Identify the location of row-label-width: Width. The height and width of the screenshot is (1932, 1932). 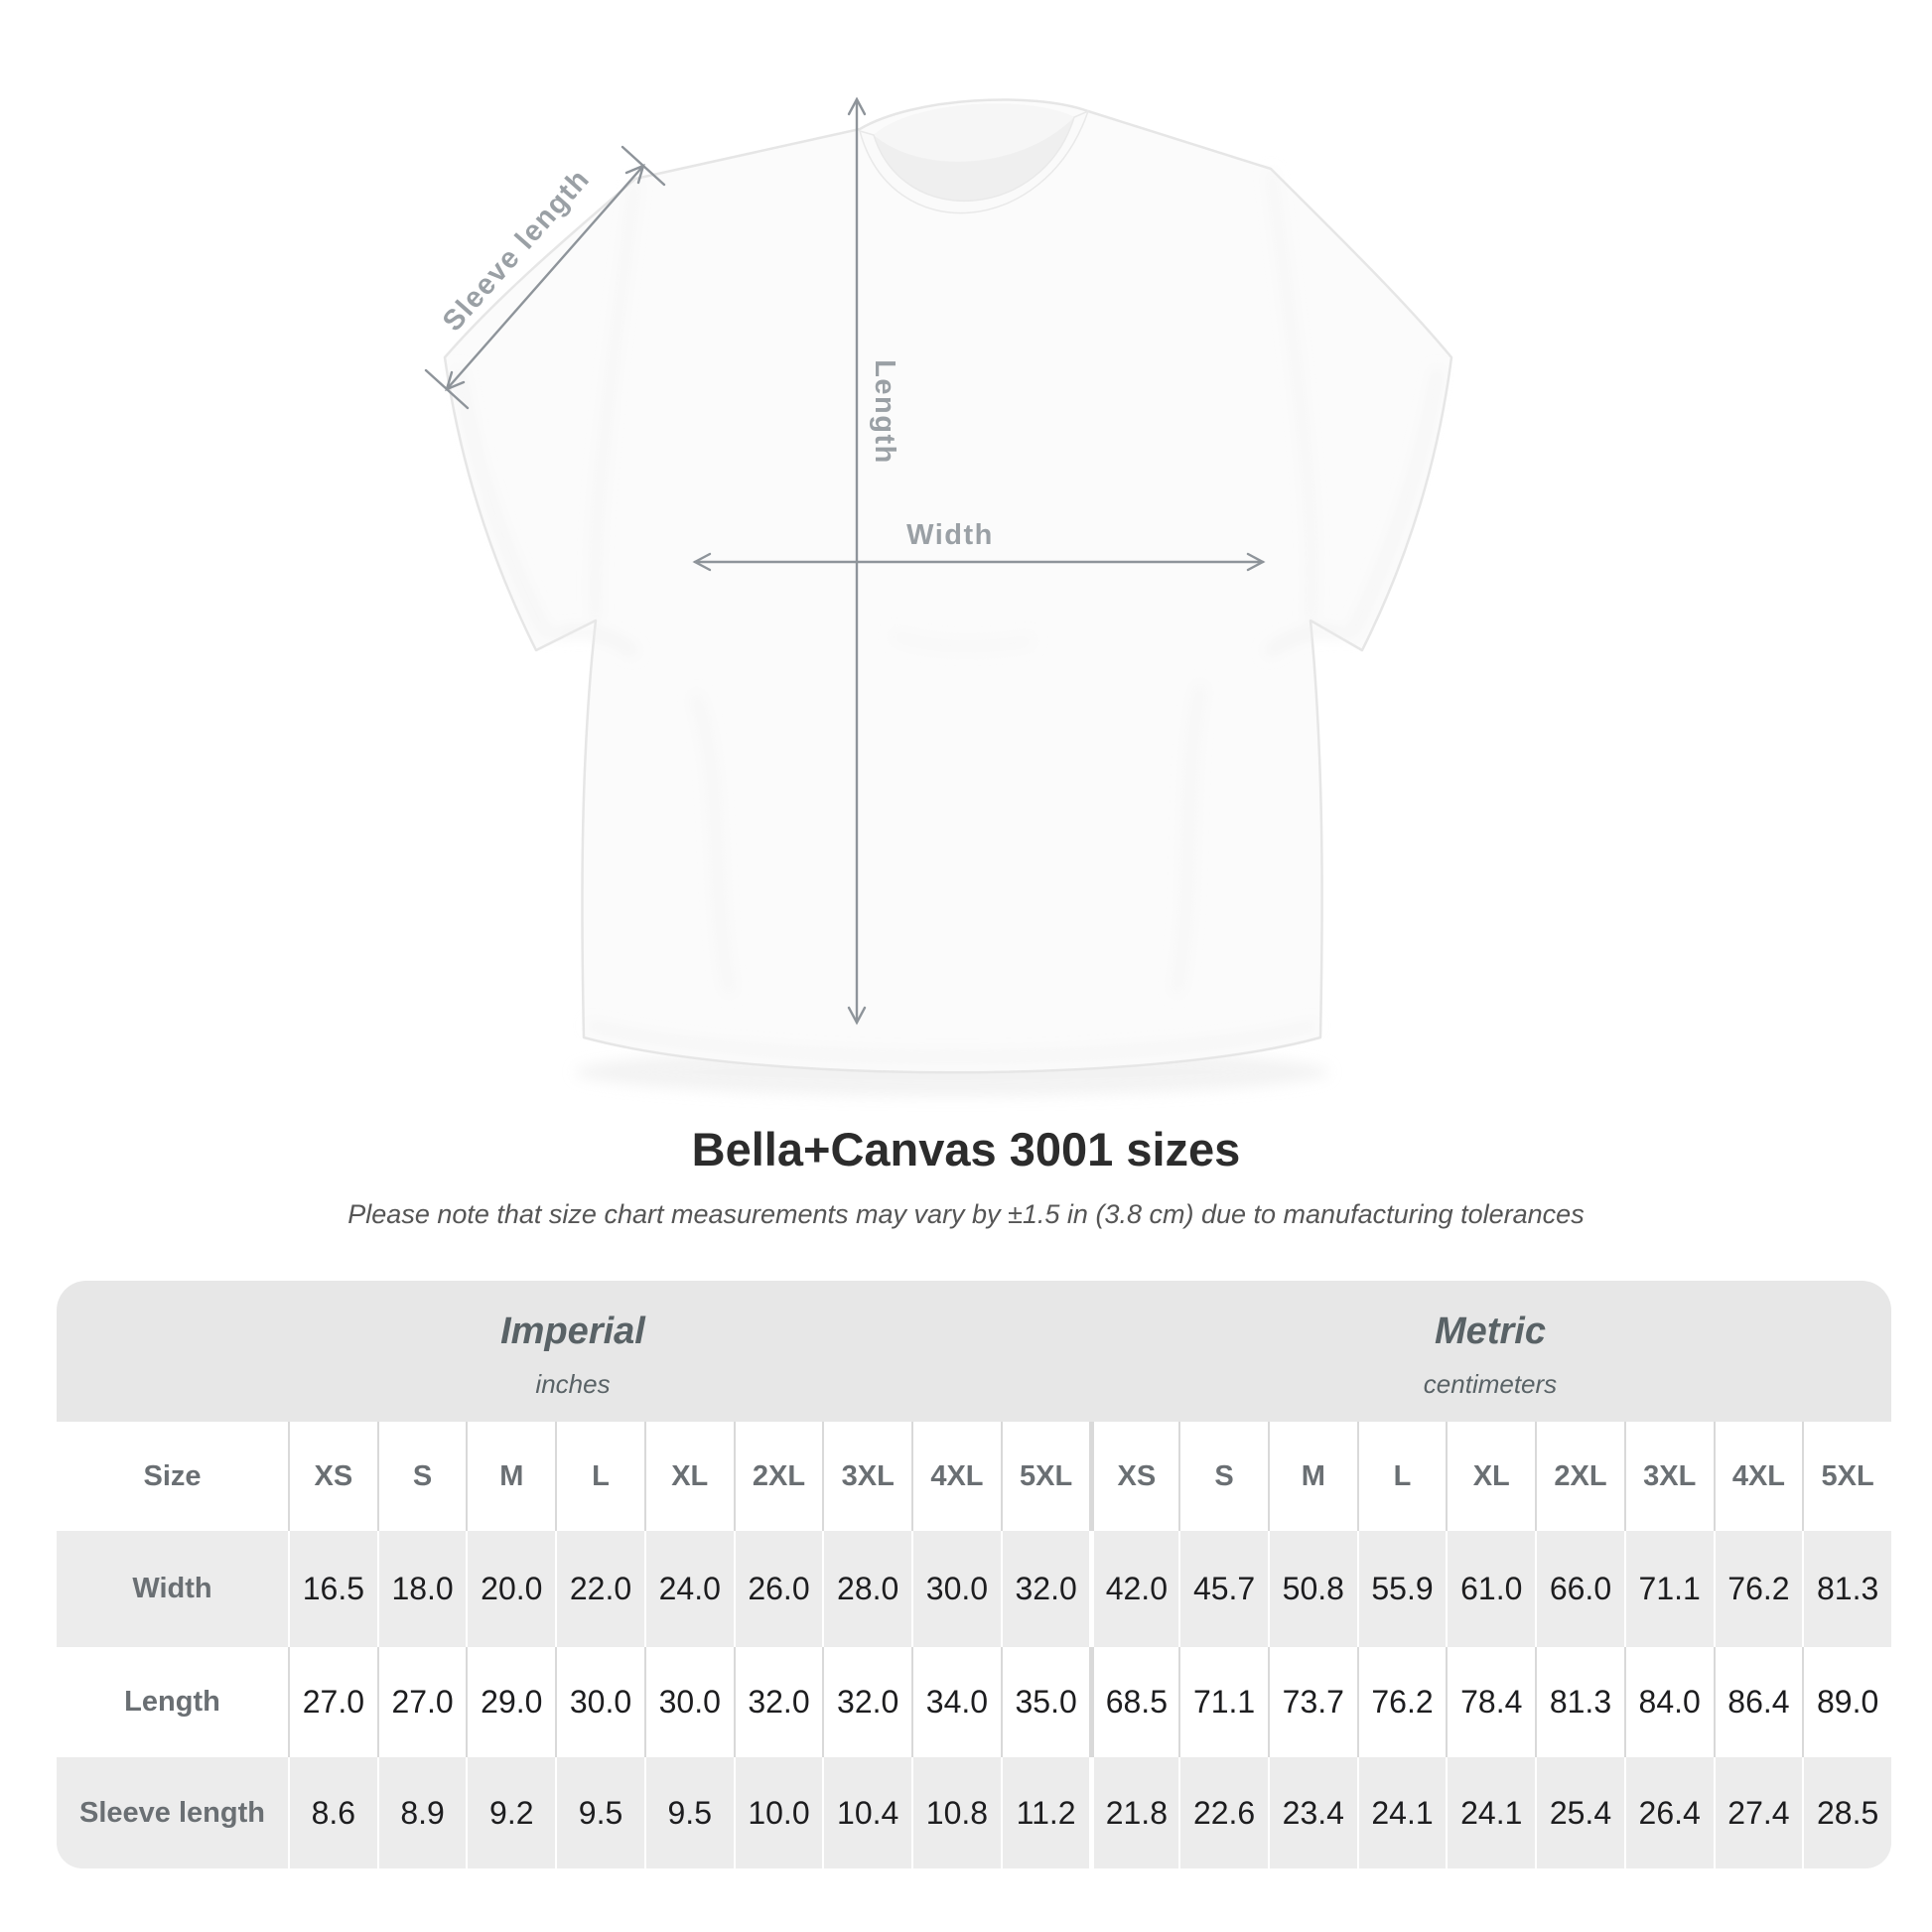
(172, 1589).